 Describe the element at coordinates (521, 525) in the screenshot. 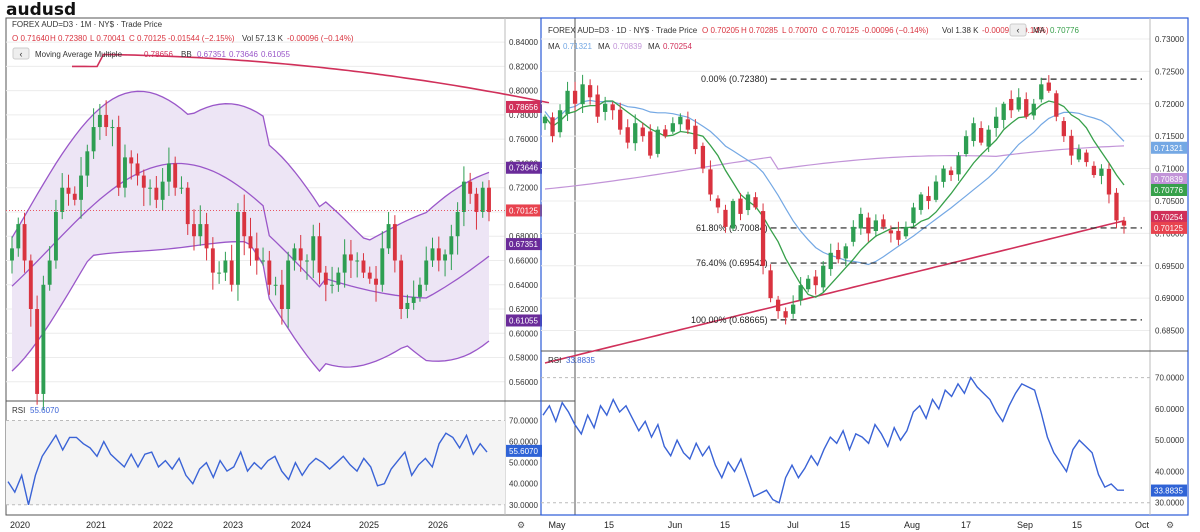

I see `left-settings-icon: ⚙` at that location.